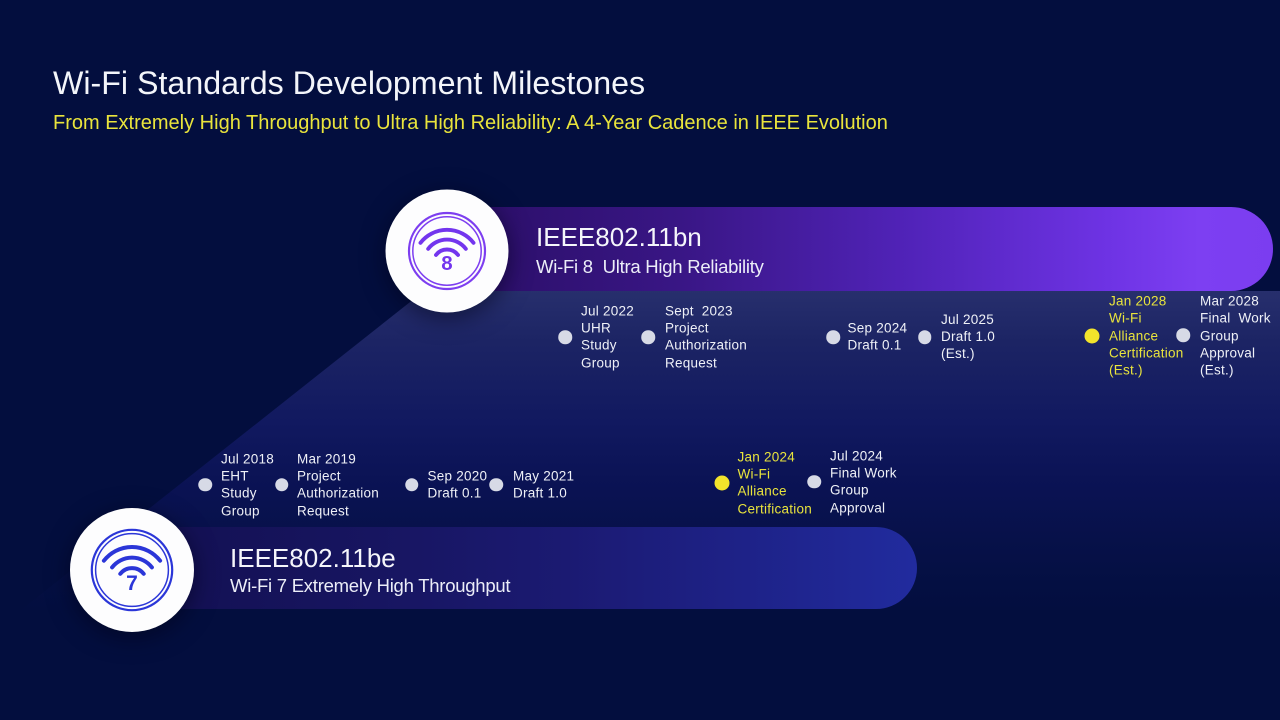 This screenshot has width=1280, height=720. Describe the element at coordinates (446, 263) in the screenshot. I see `svg-text: 8` at that location.